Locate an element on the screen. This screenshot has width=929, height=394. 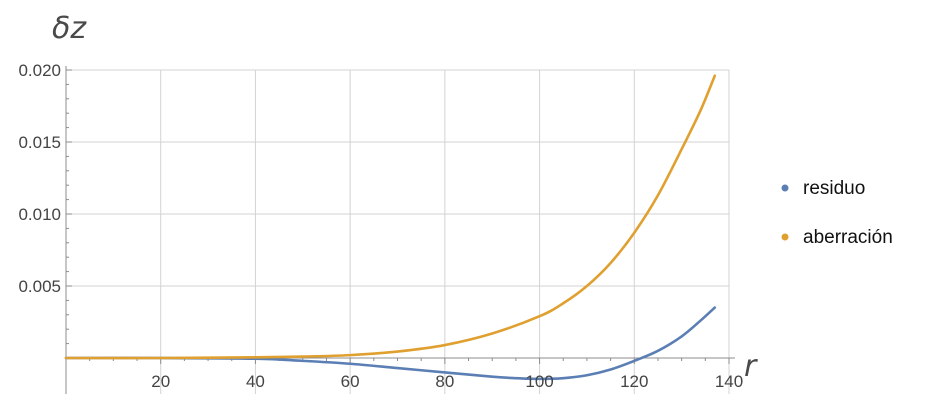
x-tick-label-100: 100 is located at coordinates (539, 381).